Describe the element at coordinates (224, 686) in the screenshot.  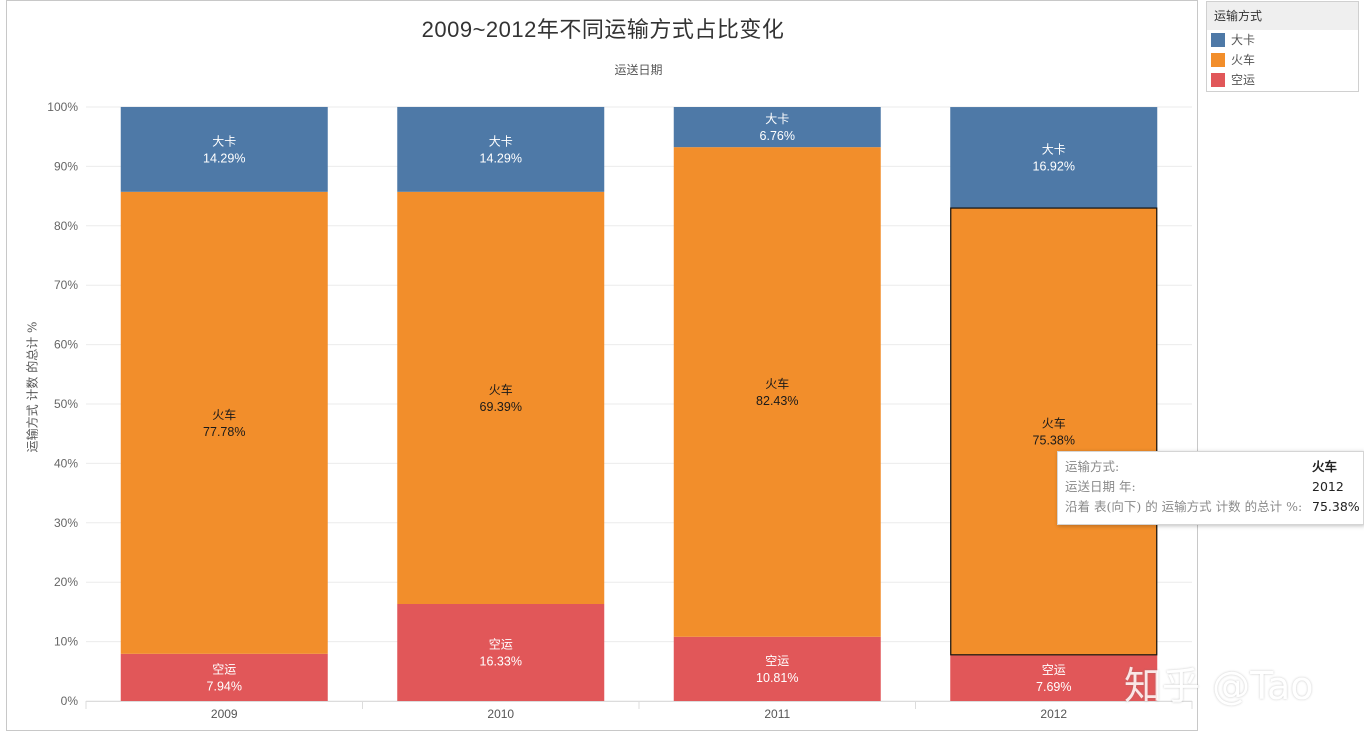
I see `bar-label-value: 7.94%` at that location.